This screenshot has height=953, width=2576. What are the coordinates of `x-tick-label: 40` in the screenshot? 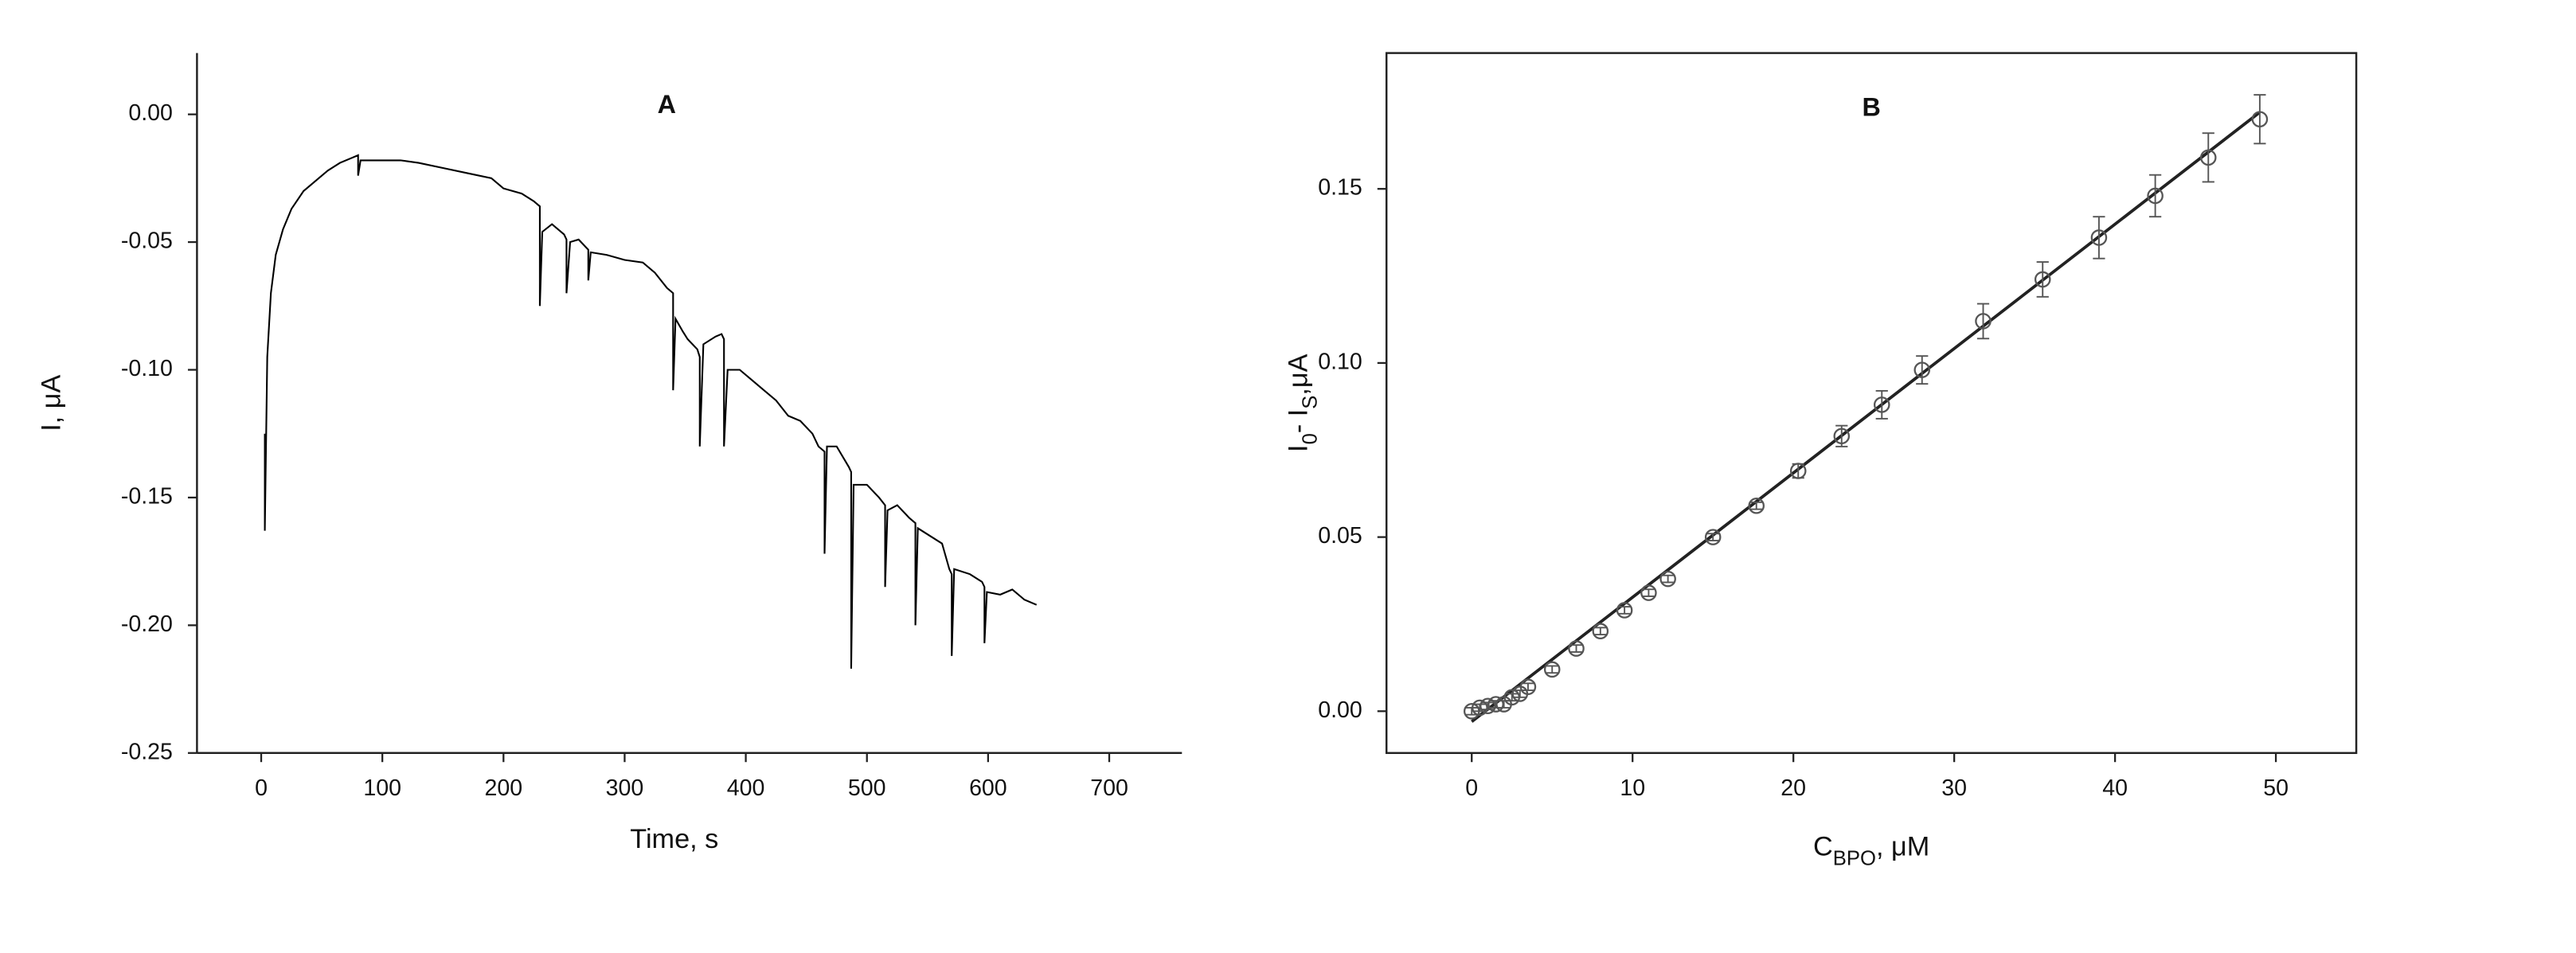 It's located at (2115, 788).